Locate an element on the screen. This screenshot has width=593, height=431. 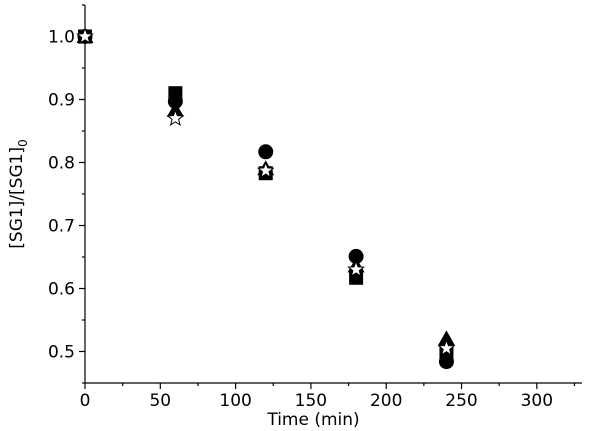
x-ticks: 0 50 100 150 200 250 300 is located at coordinates (328, 397).